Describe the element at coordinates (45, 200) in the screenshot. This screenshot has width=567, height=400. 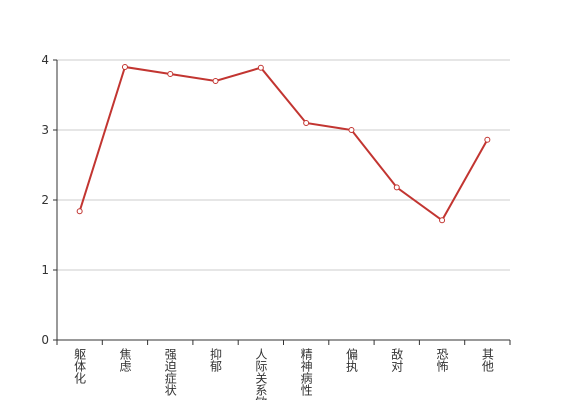
I see `y-tick-label: 2` at that location.